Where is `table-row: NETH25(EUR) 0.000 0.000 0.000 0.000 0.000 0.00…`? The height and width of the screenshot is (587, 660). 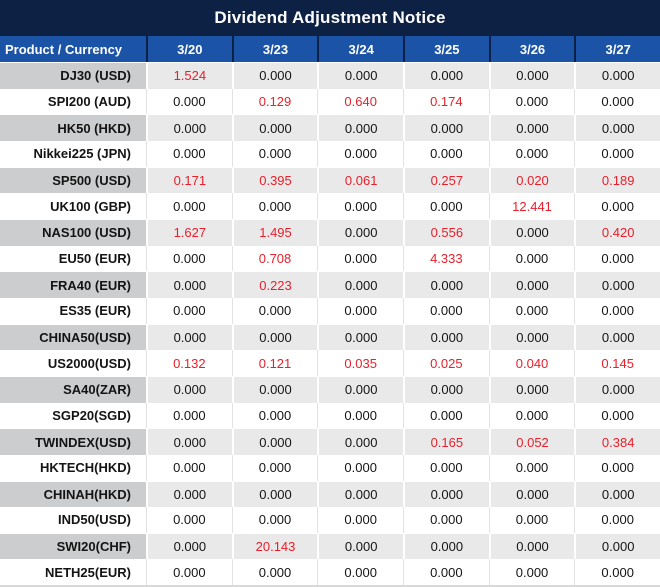
table-row: NETH25(EUR) 0.000 0.000 0.000 0.000 0.000 0.00… is located at coordinates (330, 572).